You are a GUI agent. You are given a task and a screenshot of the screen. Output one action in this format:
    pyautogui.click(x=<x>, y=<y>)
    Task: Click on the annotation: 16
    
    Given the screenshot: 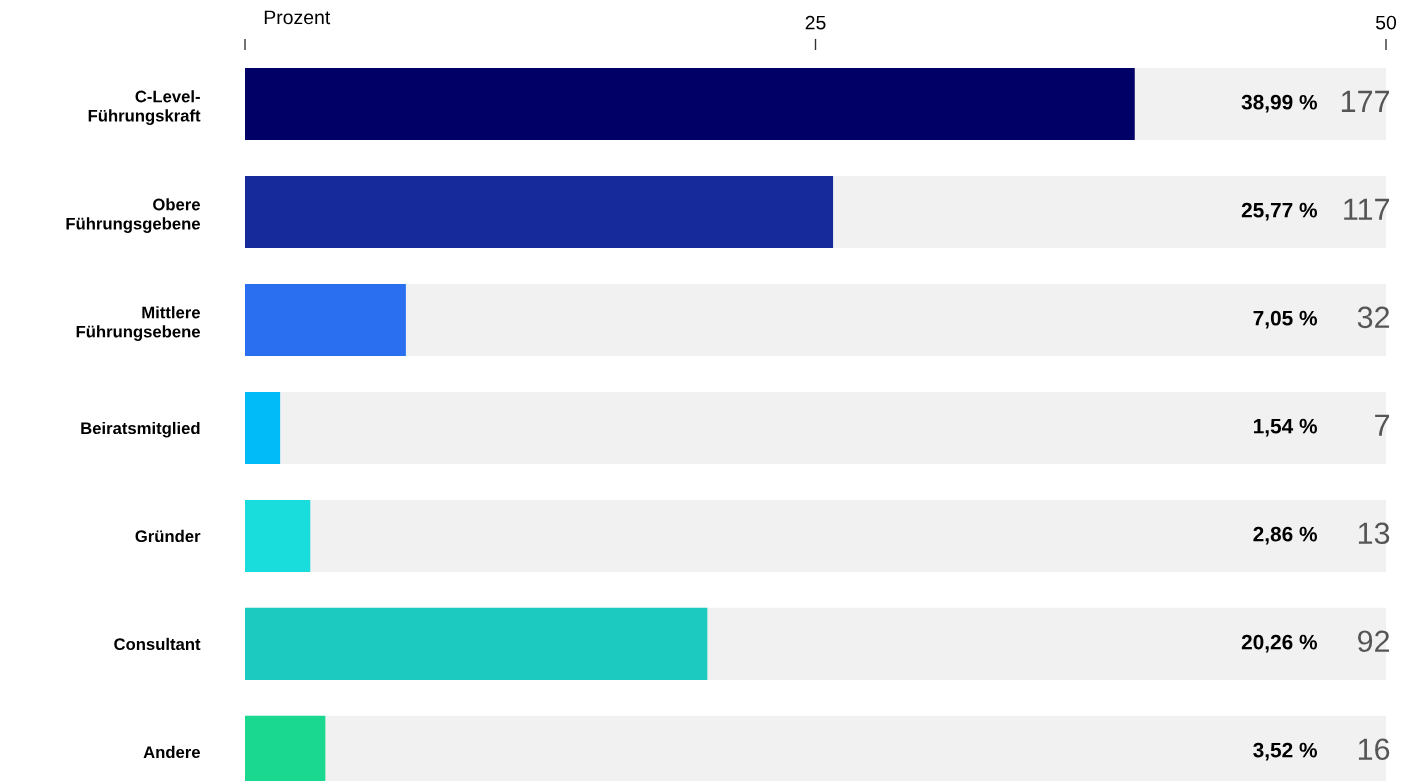 What is the action you would take?
    pyautogui.click(x=1374, y=749)
    